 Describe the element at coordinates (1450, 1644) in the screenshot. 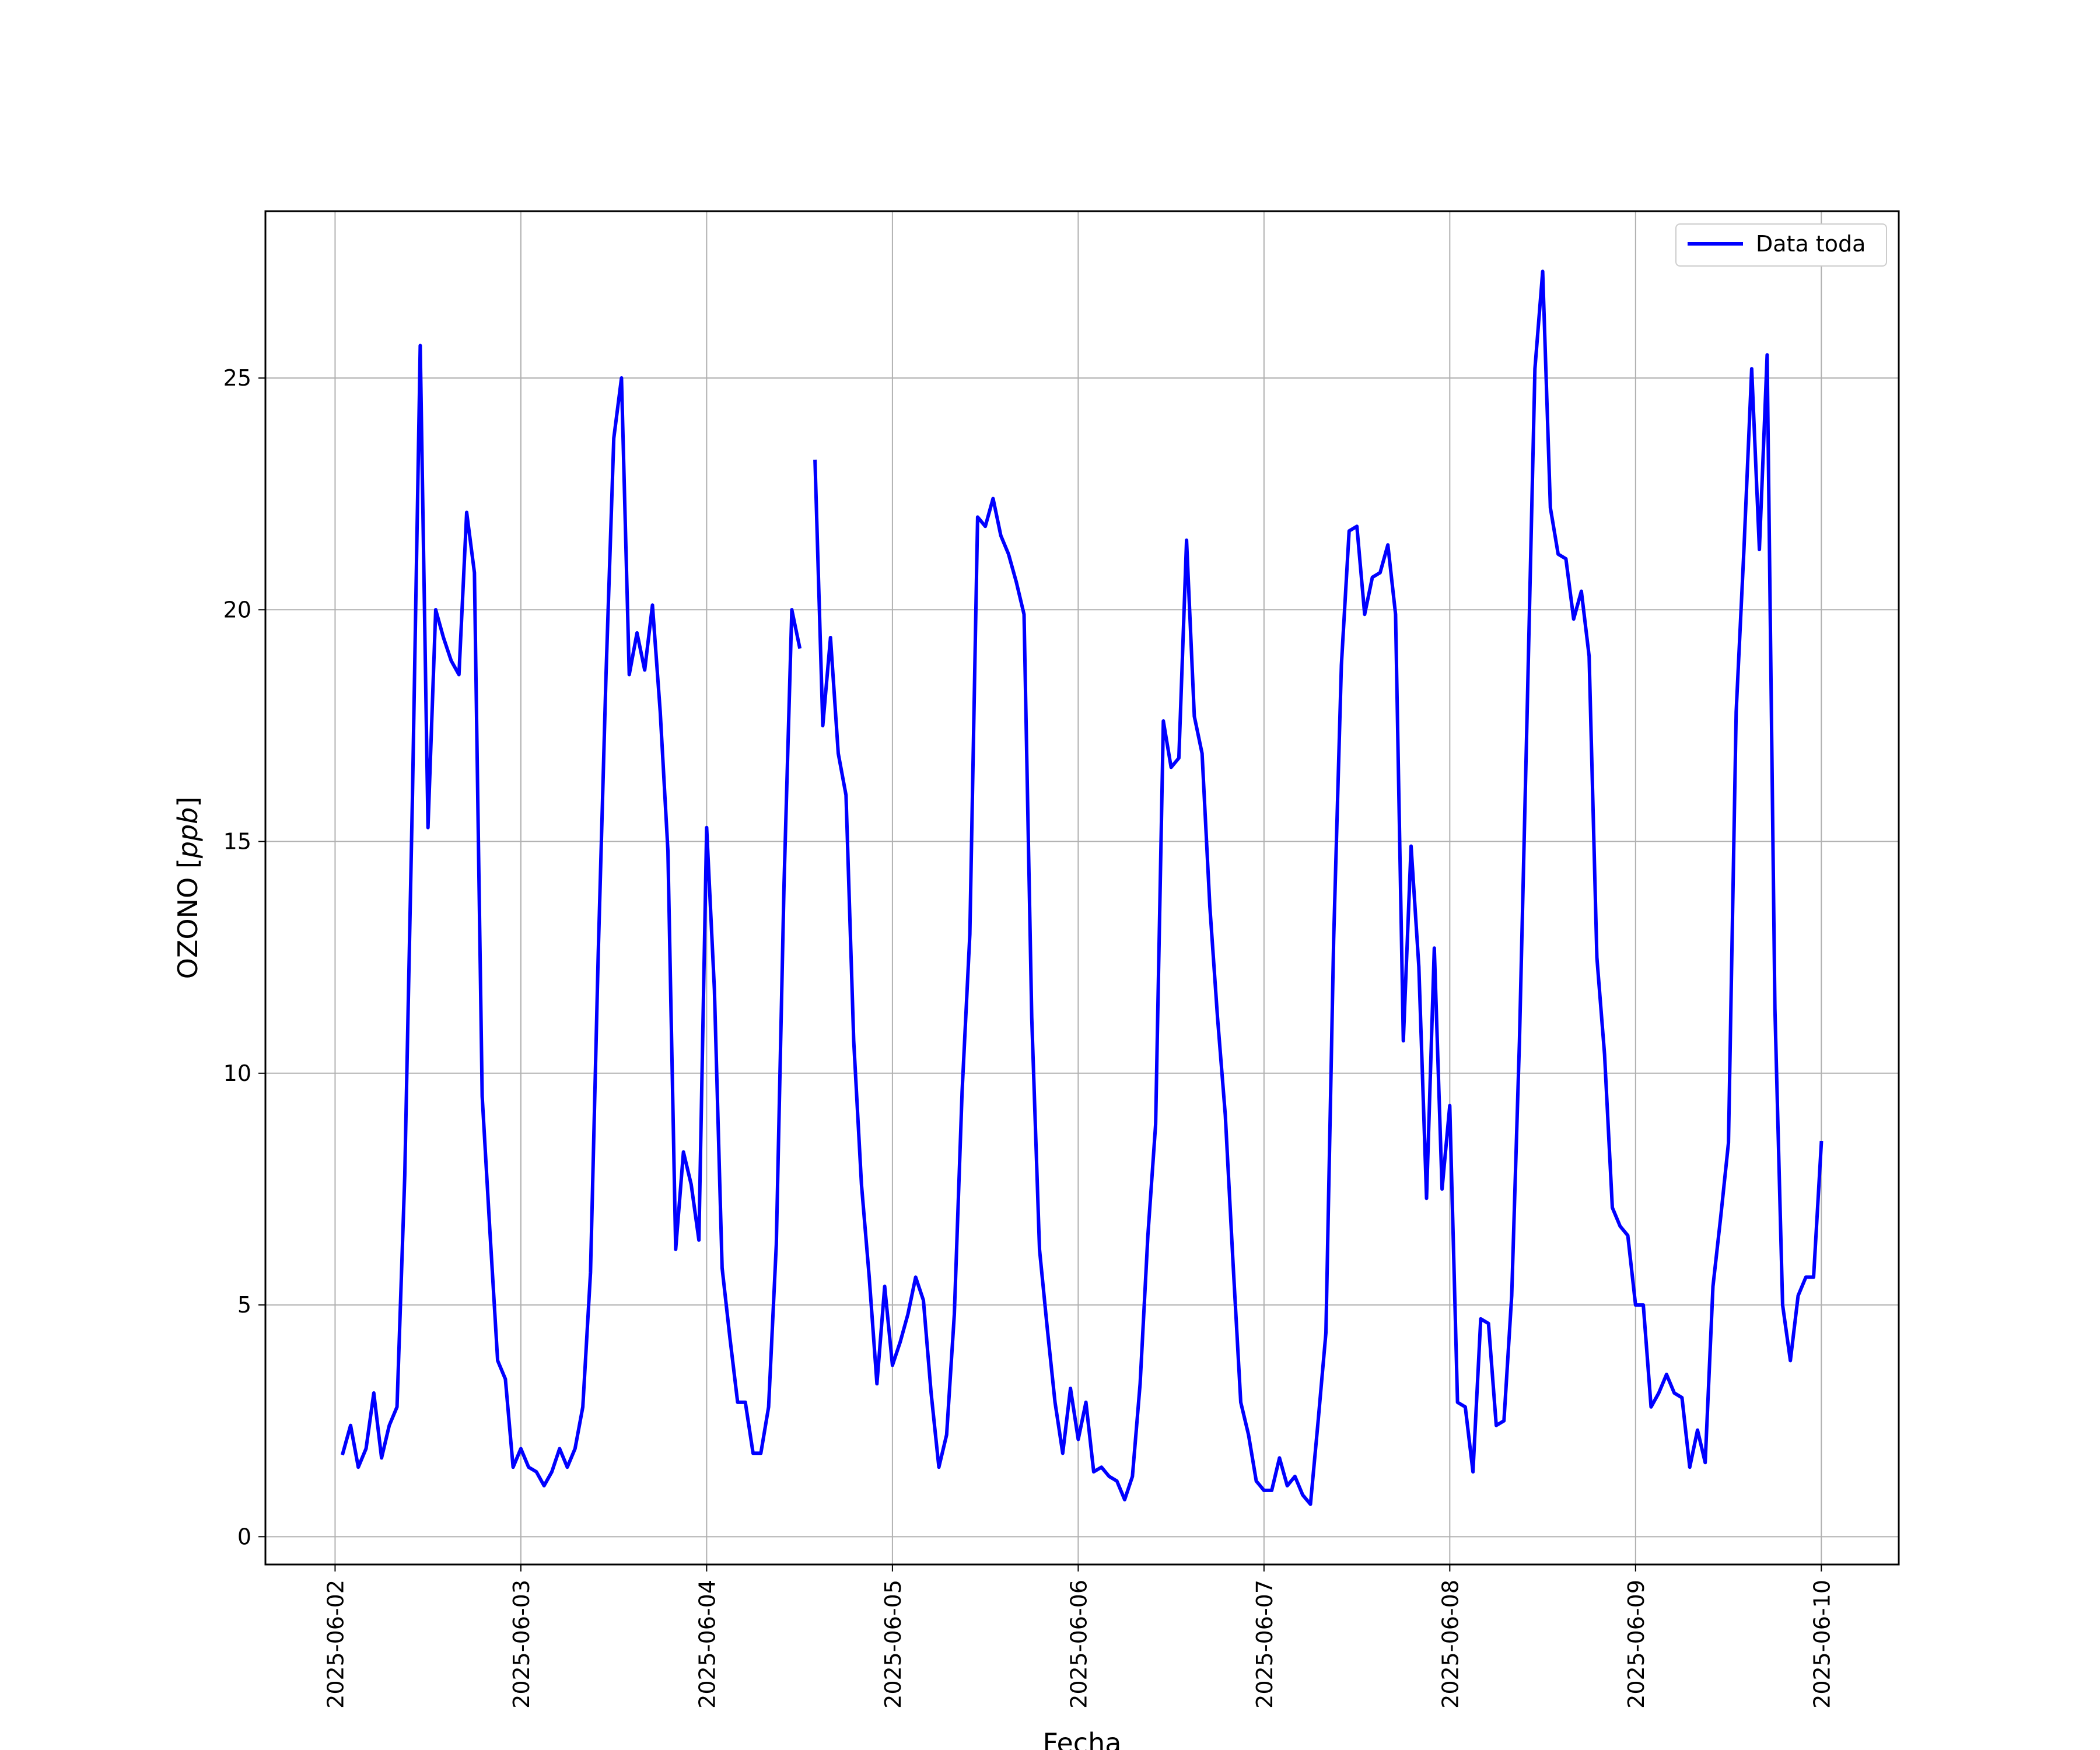

I see `x-tick-label: 2025-06-08` at that location.